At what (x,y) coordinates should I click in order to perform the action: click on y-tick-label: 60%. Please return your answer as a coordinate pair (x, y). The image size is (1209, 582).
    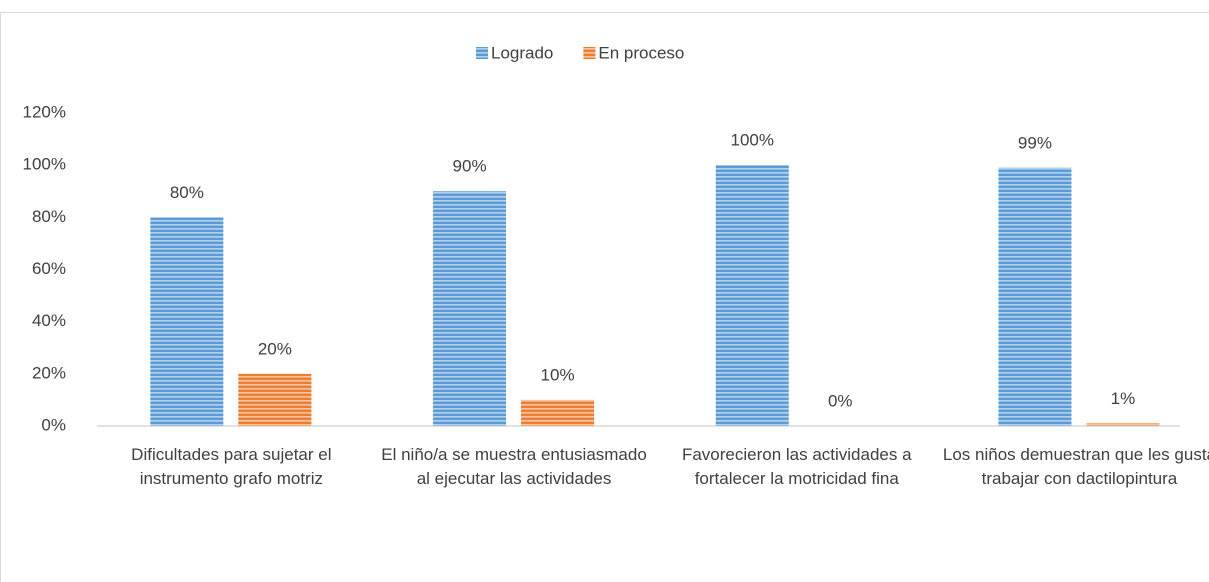
    Looking at the image, I should click on (49, 268).